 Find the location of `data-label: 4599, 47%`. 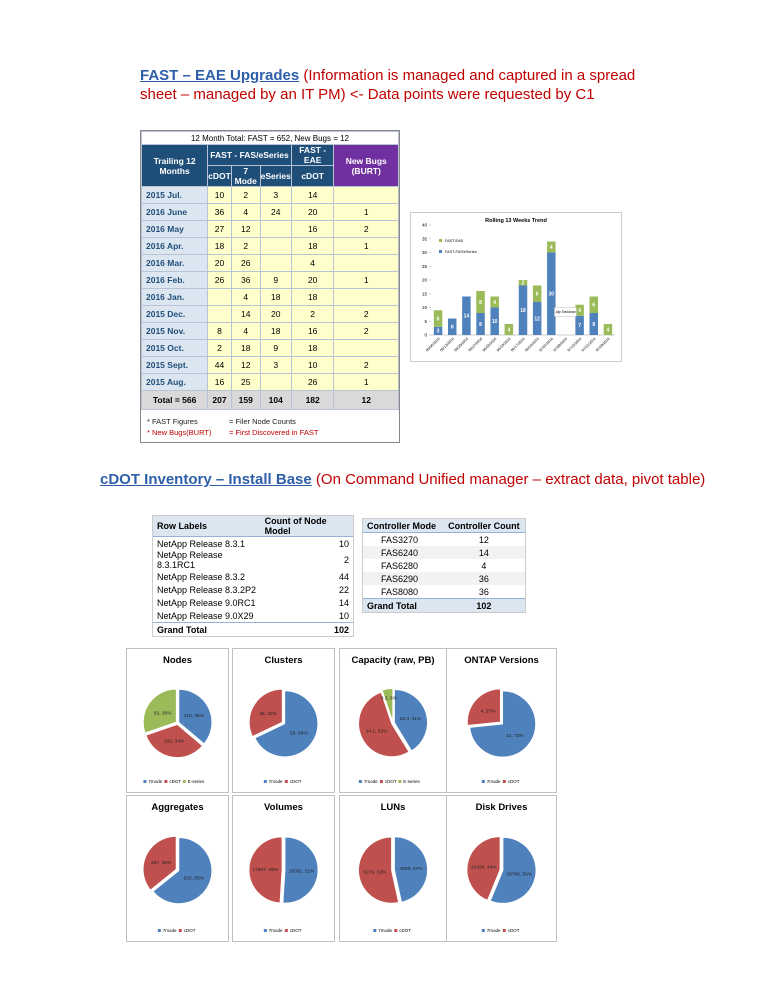

data-label: 4599, 47% is located at coordinates (412, 869).